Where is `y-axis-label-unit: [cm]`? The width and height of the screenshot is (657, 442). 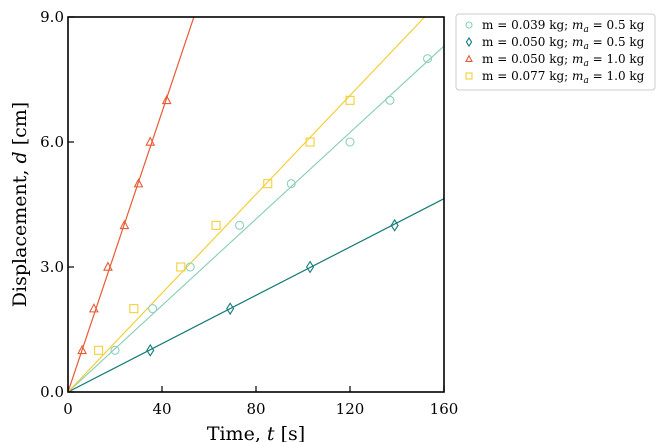
y-axis-label-unit: [cm] is located at coordinates (20, 127).